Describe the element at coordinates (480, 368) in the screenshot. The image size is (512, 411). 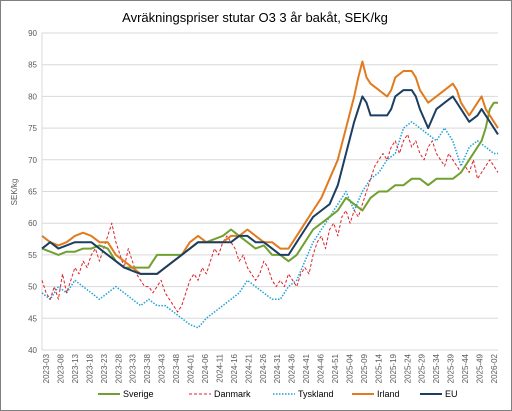
I see `x-tick-label: 2025-49` at that location.